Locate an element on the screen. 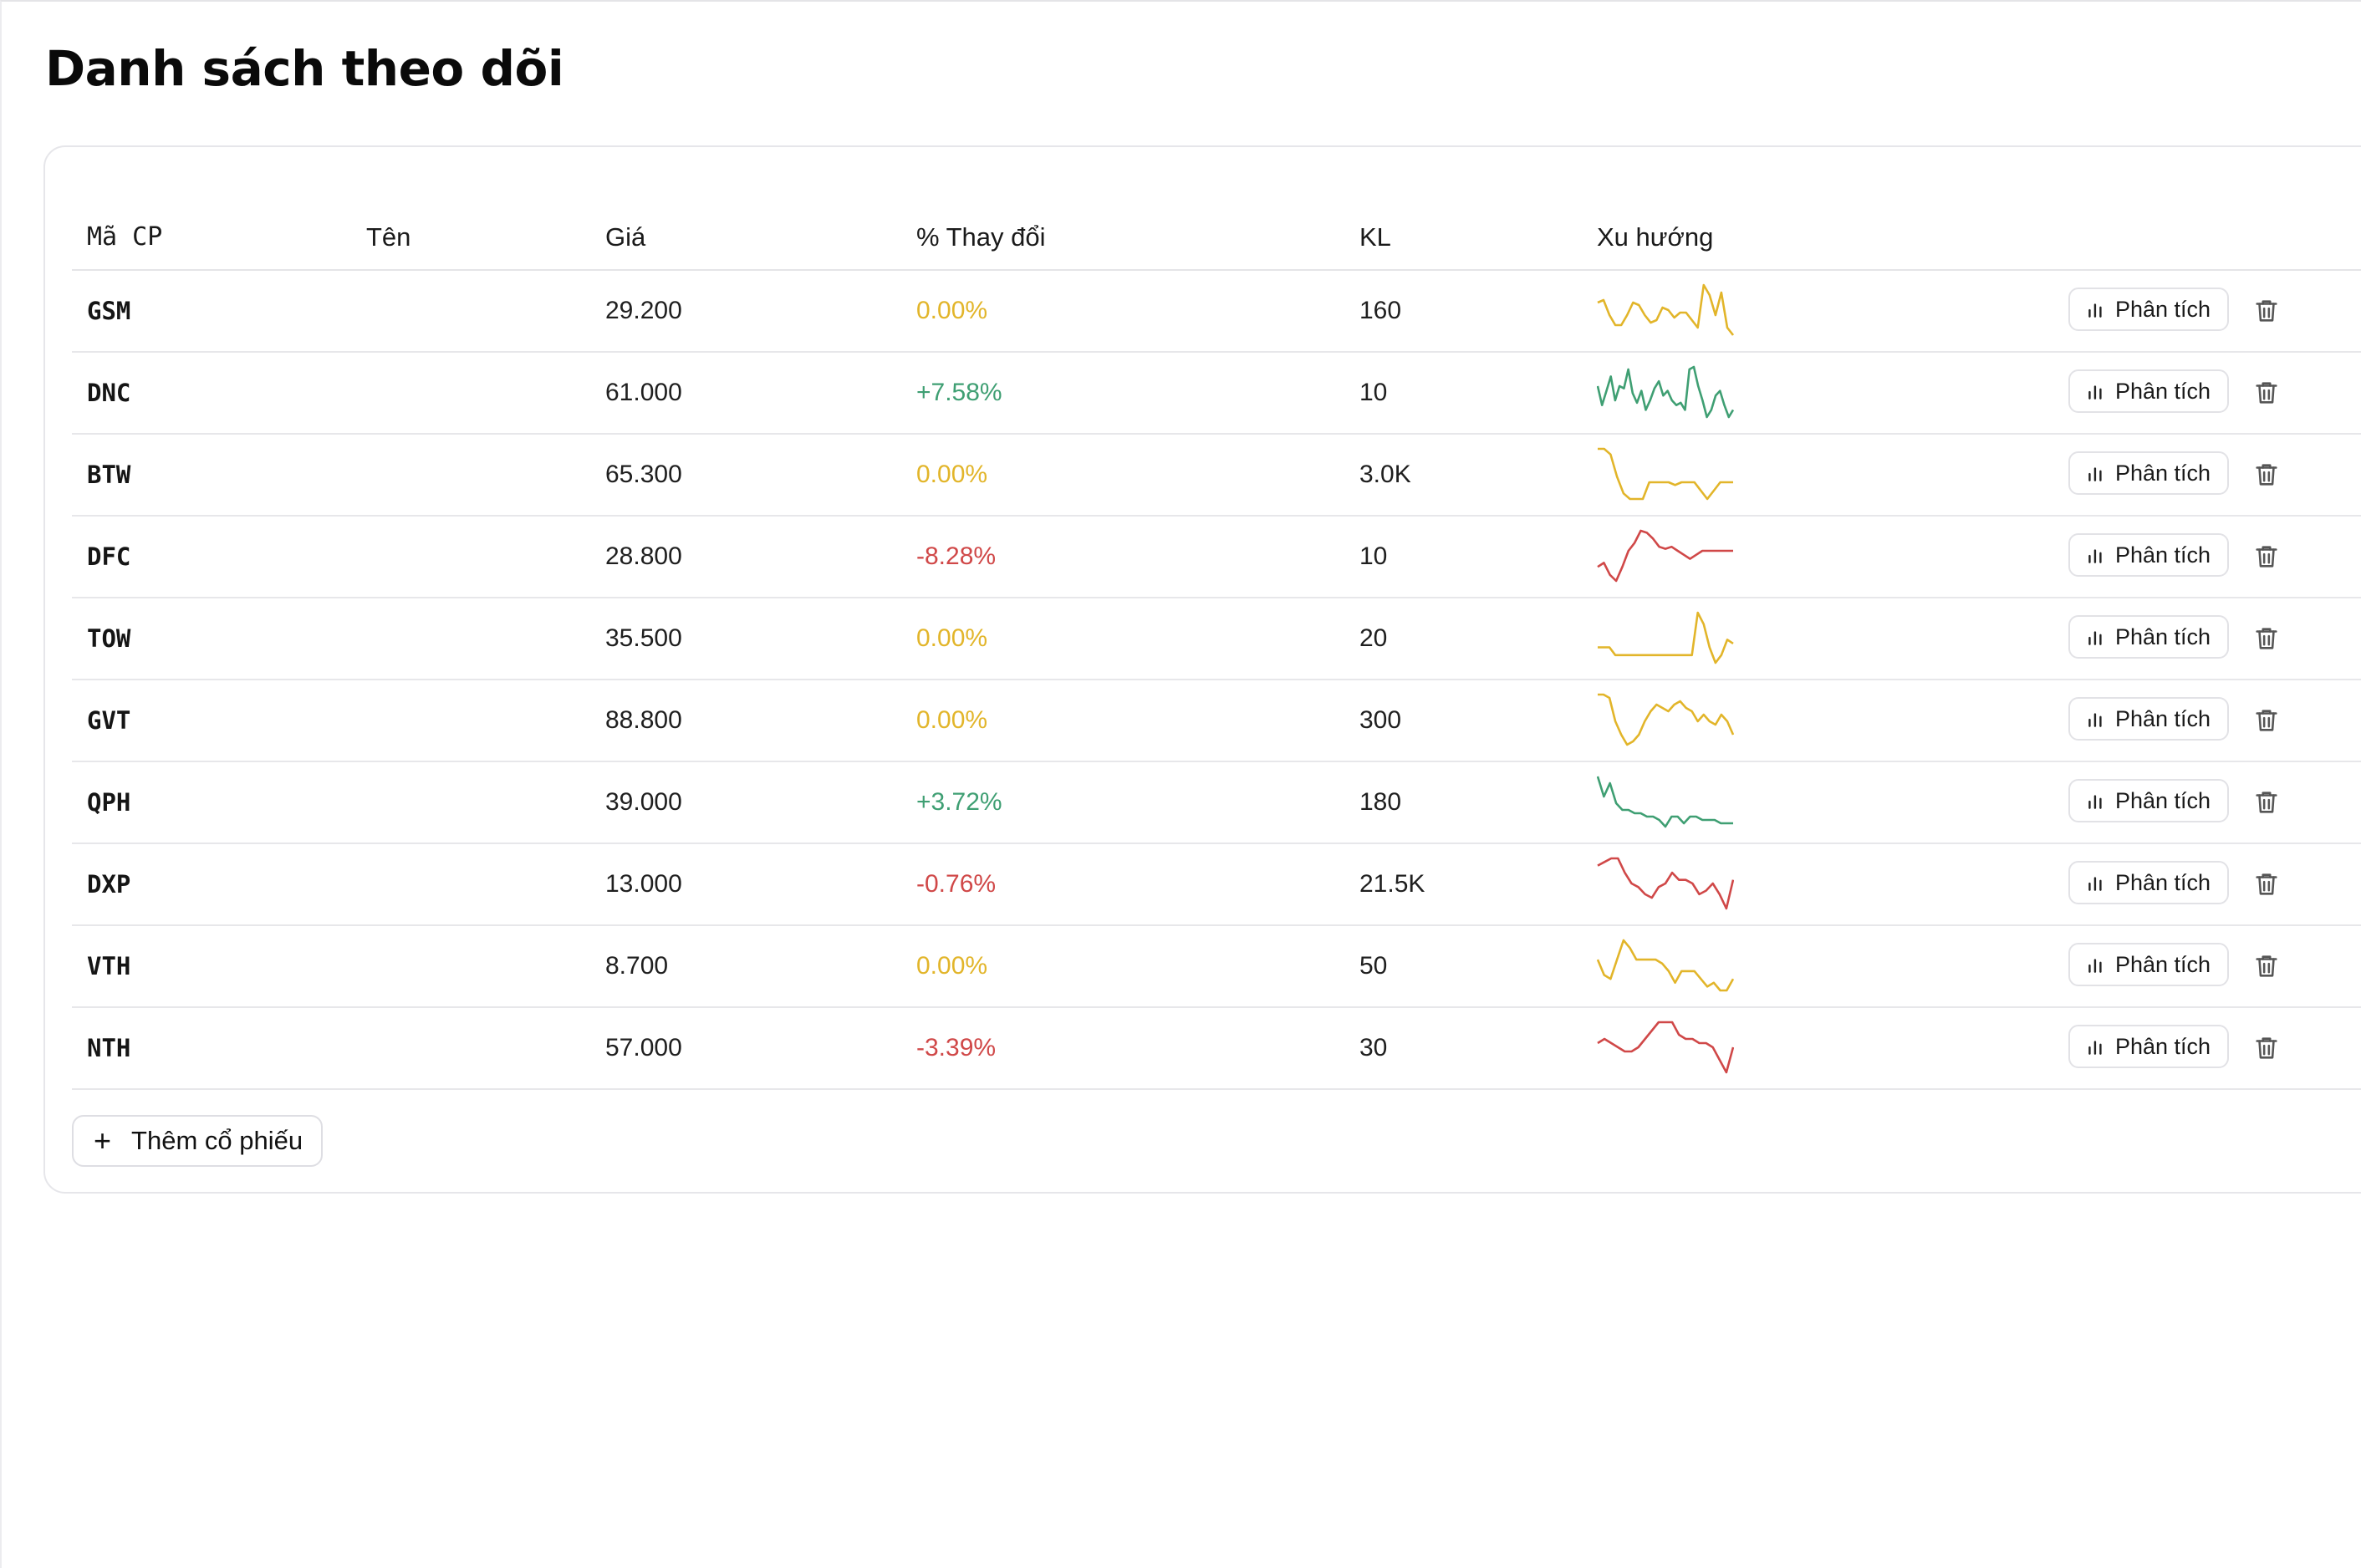 The height and width of the screenshot is (1568, 2361). stock-change: -0.76% is located at coordinates (956, 884).